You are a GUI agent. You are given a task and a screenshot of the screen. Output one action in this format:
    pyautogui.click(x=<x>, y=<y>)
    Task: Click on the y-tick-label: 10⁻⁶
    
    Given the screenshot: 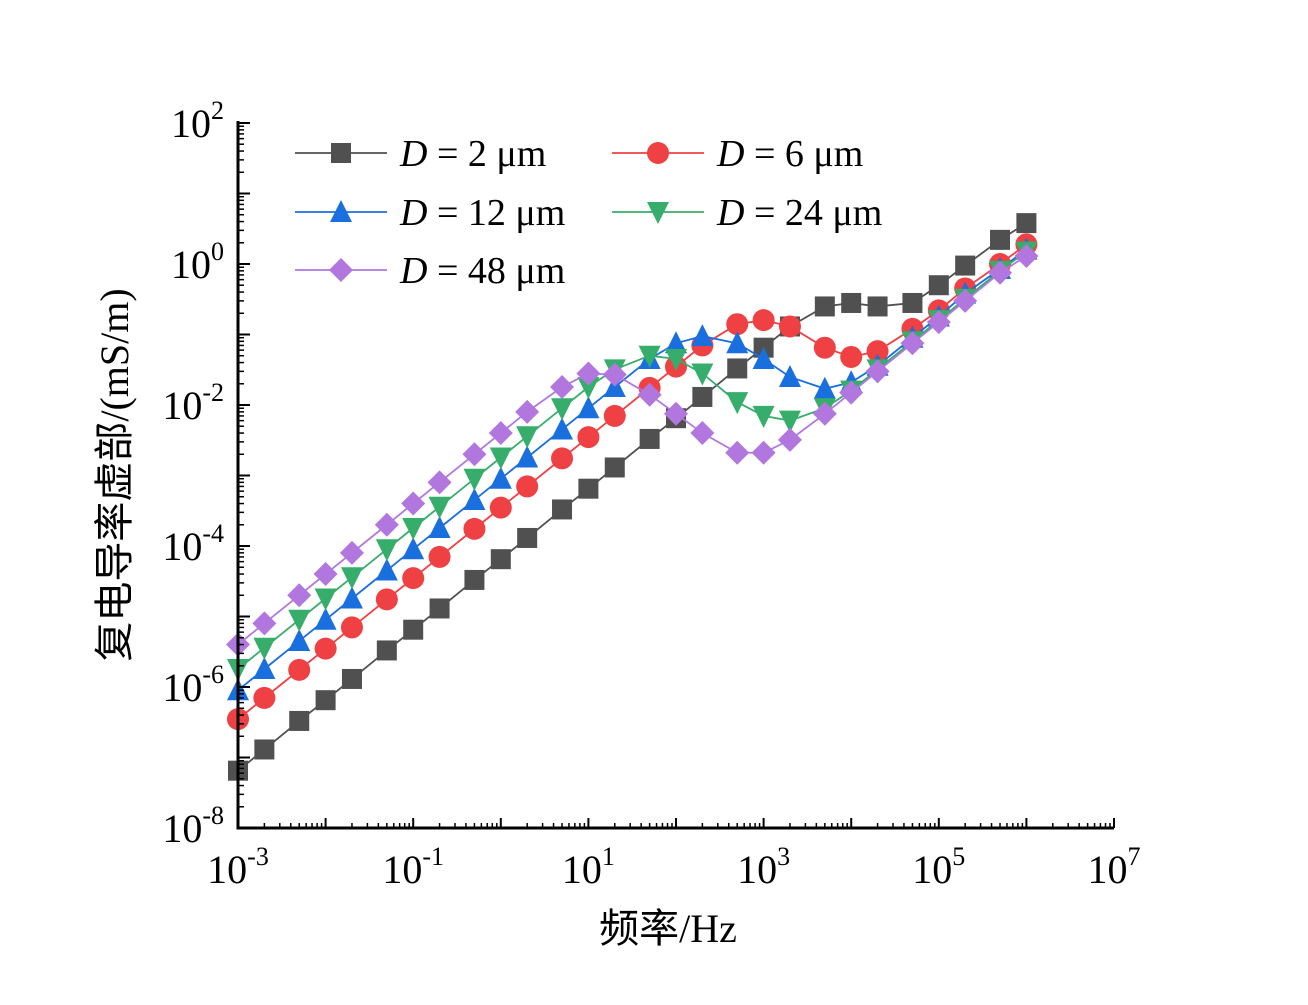 What is the action you would take?
    pyautogui.click(x=193, y=685)
    